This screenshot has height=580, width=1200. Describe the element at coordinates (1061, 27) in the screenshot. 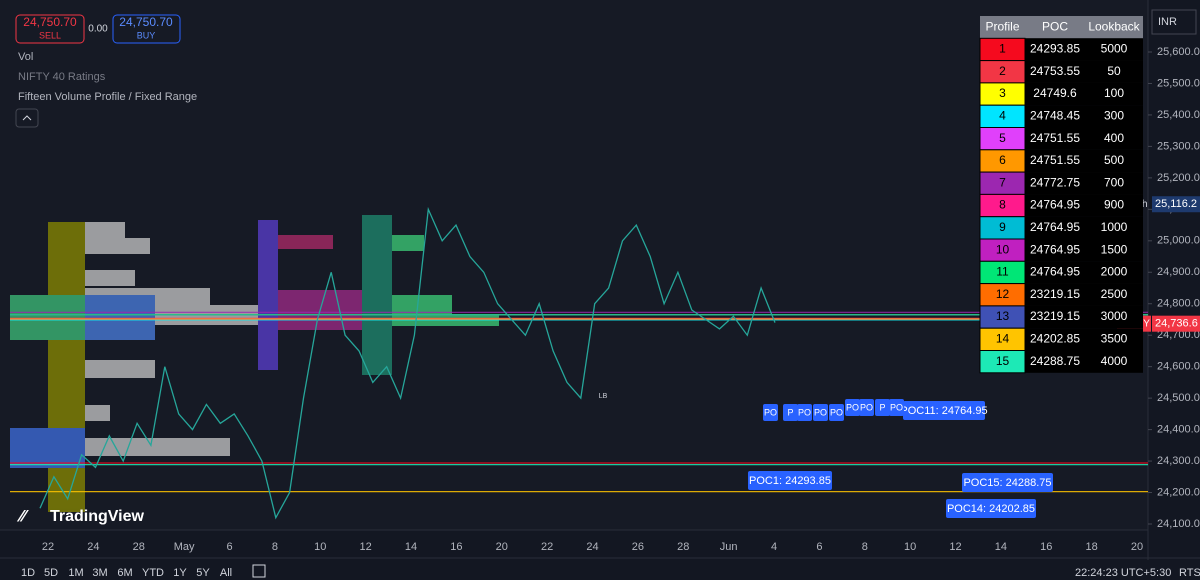

I see `table-header-bg` at that location.